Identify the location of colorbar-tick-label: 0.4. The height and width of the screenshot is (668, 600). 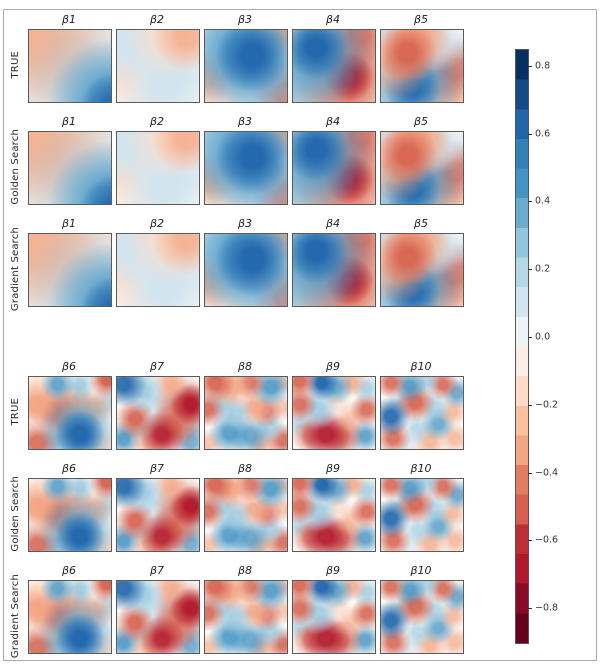
(543, 201).